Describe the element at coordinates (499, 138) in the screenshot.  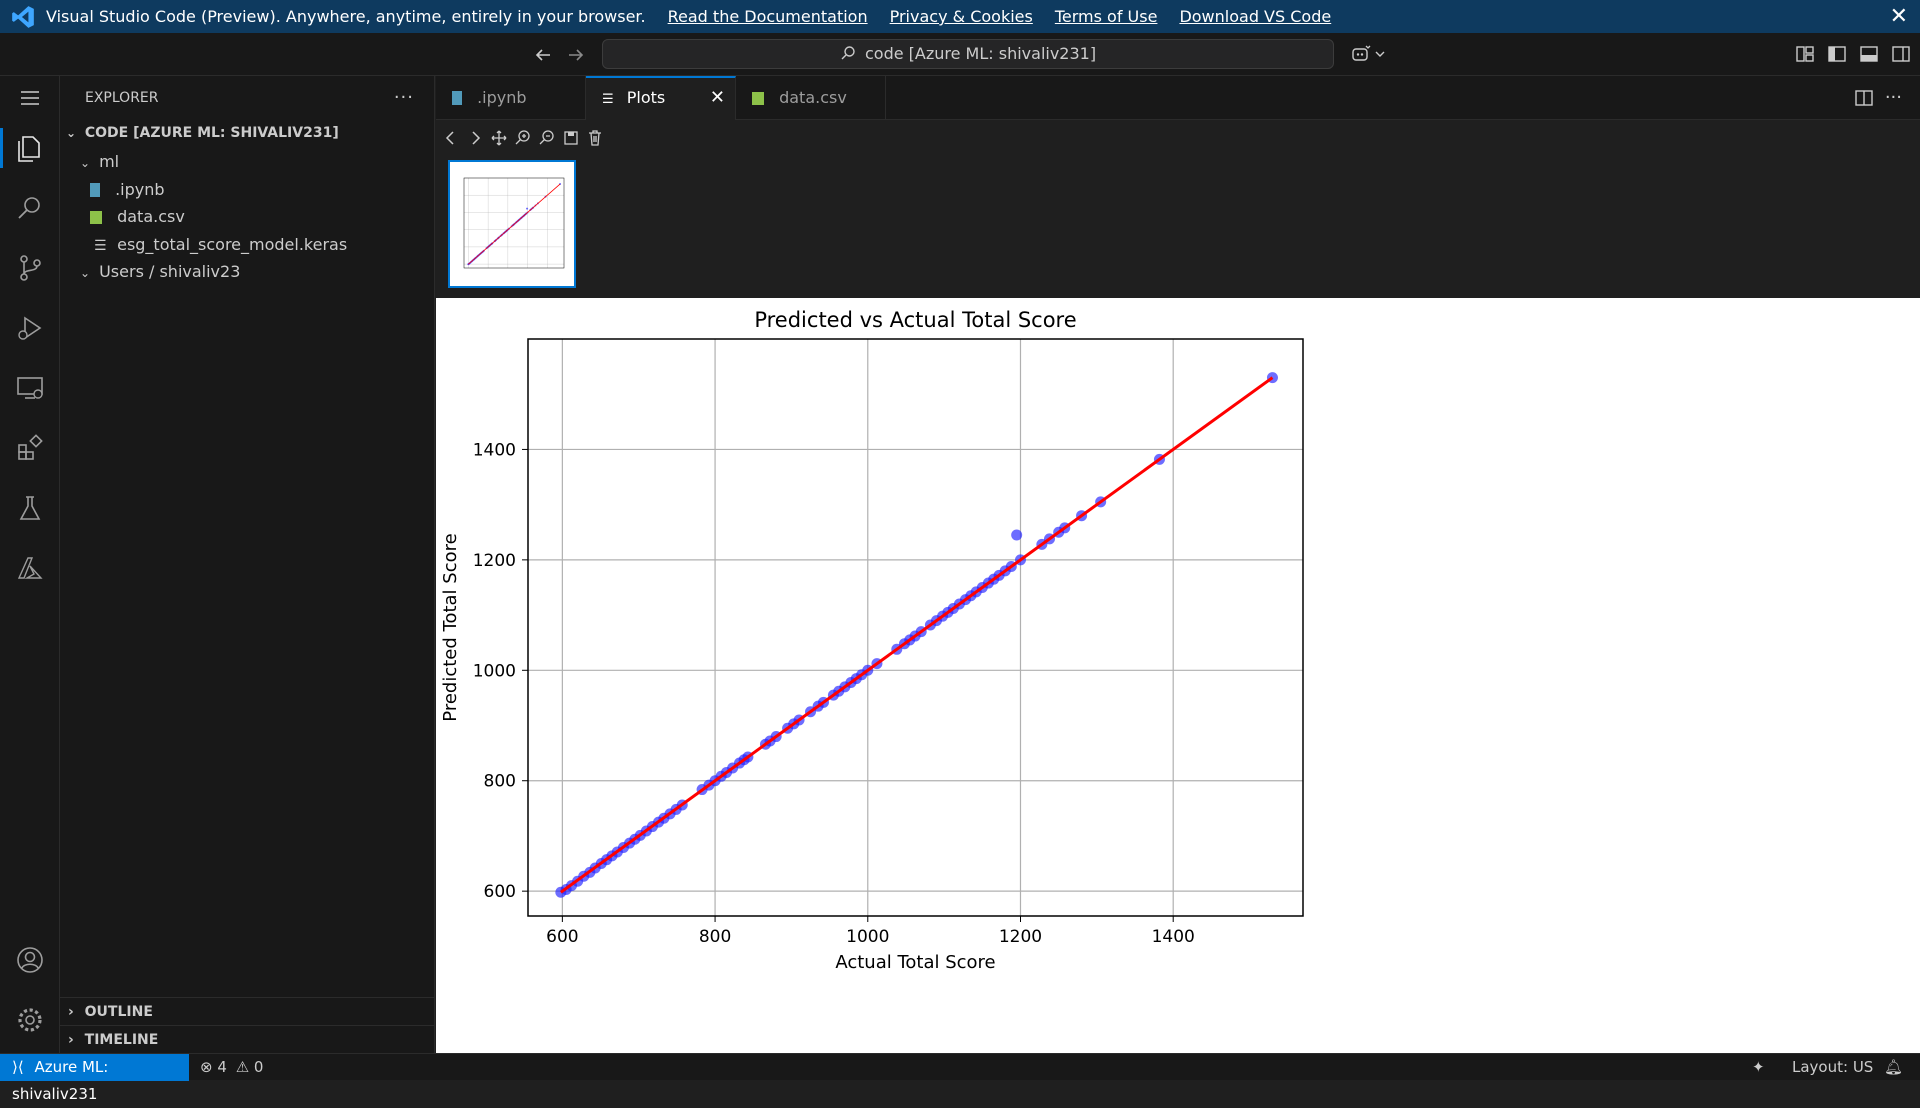
I see `pan-icon` at that location.